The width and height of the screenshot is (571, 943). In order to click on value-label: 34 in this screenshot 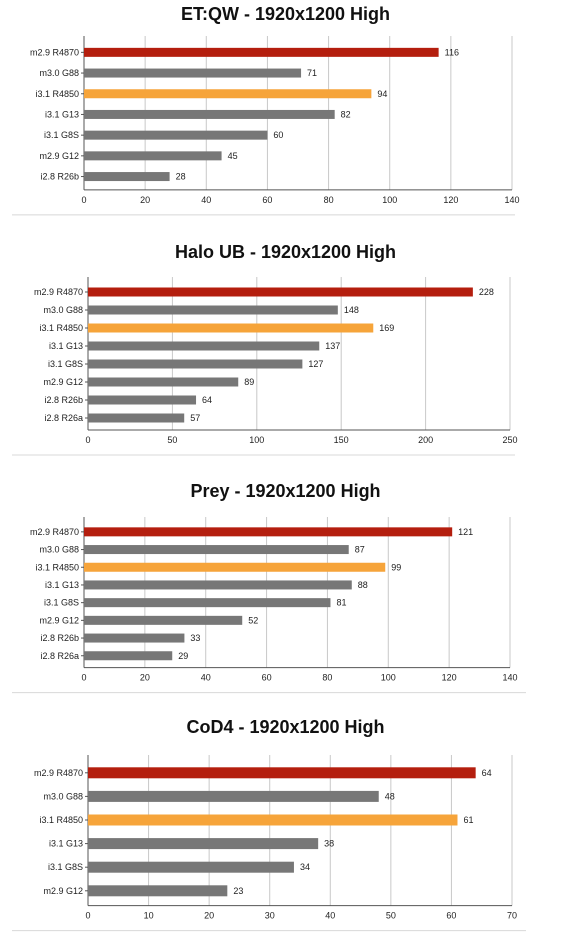, I will do `click(305, 867)`.